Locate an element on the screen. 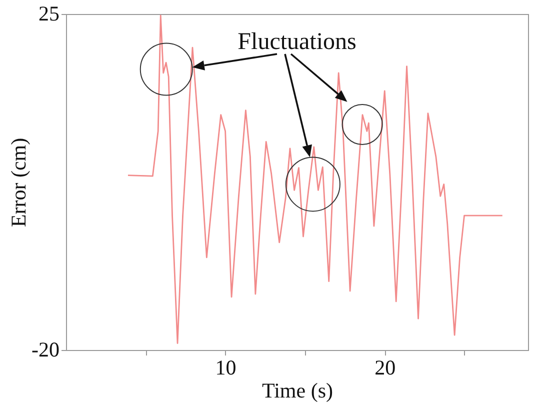  x-tick-label: 10 is located at coordinates (225, 368).